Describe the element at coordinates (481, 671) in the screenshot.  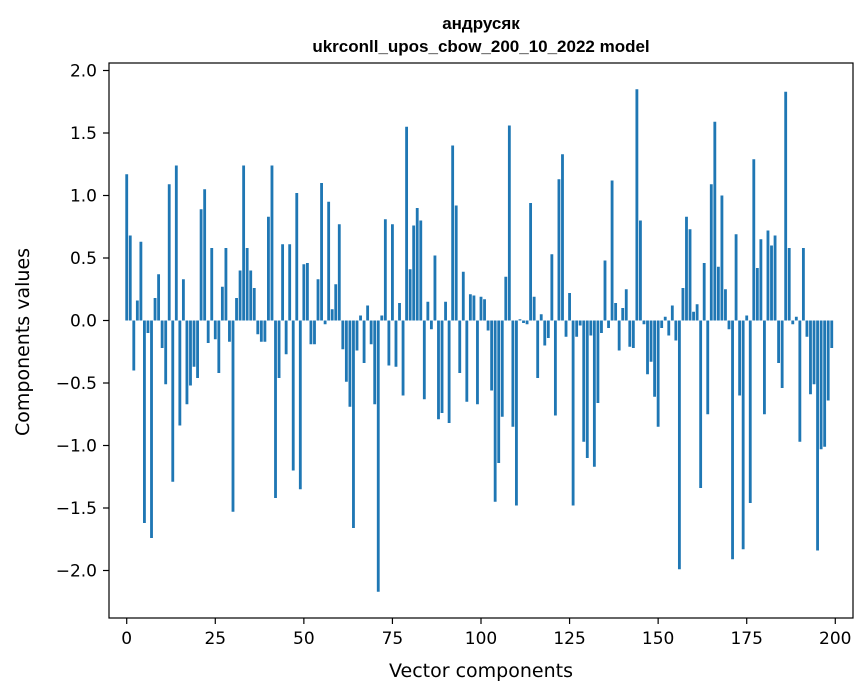
I see `x-axis-label: Vector components` at that location.